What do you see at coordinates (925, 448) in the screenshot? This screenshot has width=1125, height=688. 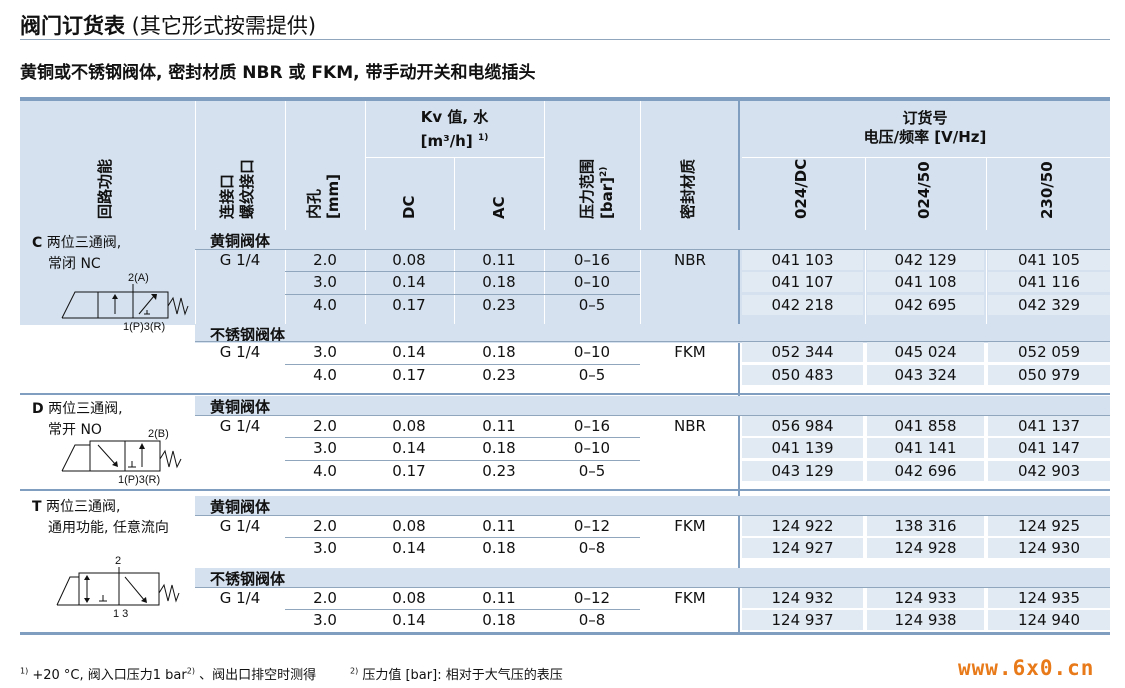 I see `order-number-cell: 041 141` at bounding box center [925, 448].